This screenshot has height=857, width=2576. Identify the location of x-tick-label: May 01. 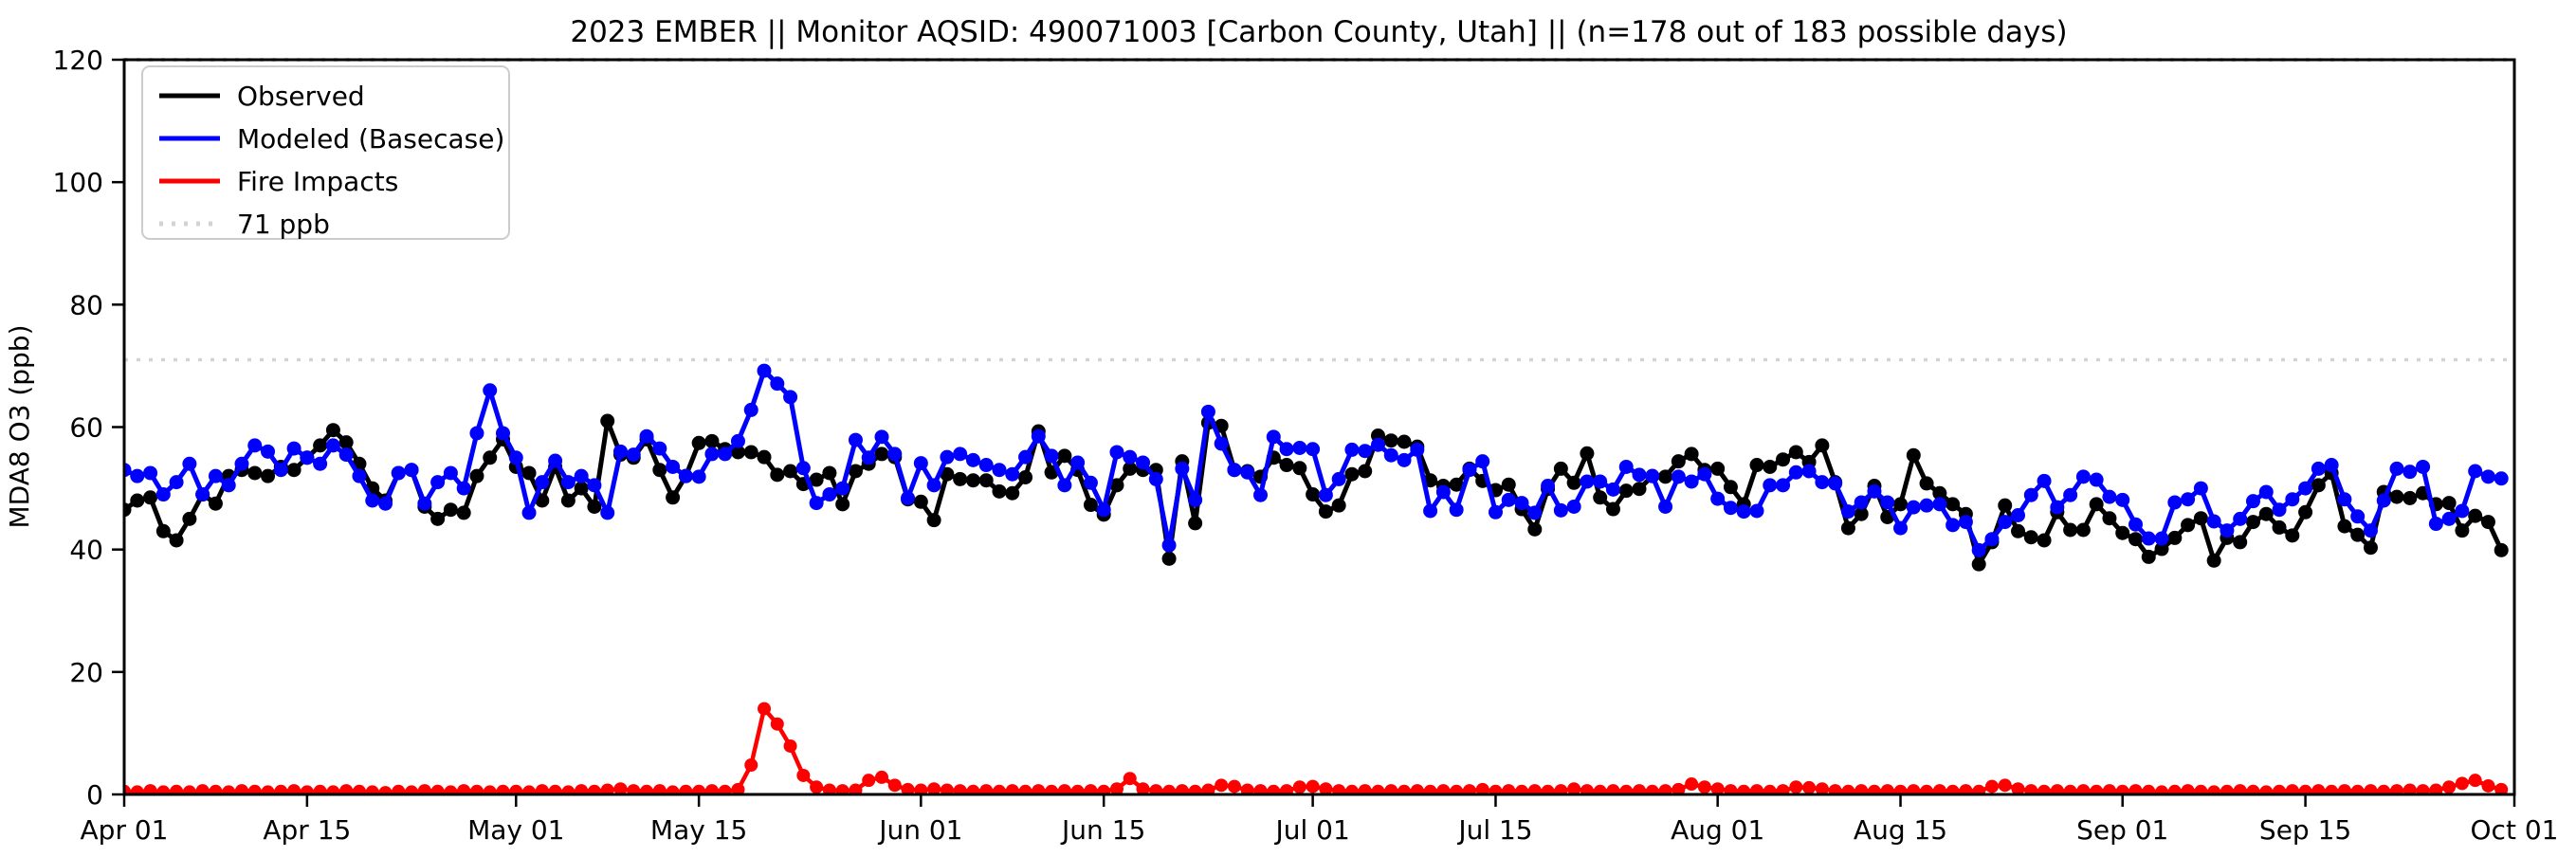
(515, 830).